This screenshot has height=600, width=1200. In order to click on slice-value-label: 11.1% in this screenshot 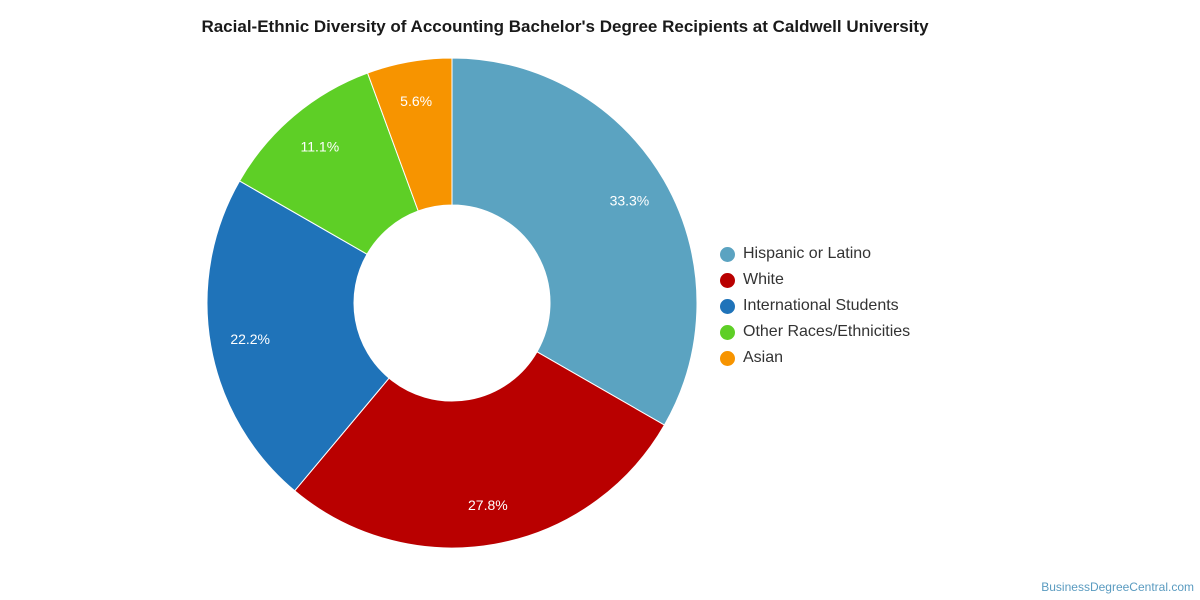, I will do `click(320, 146)`.